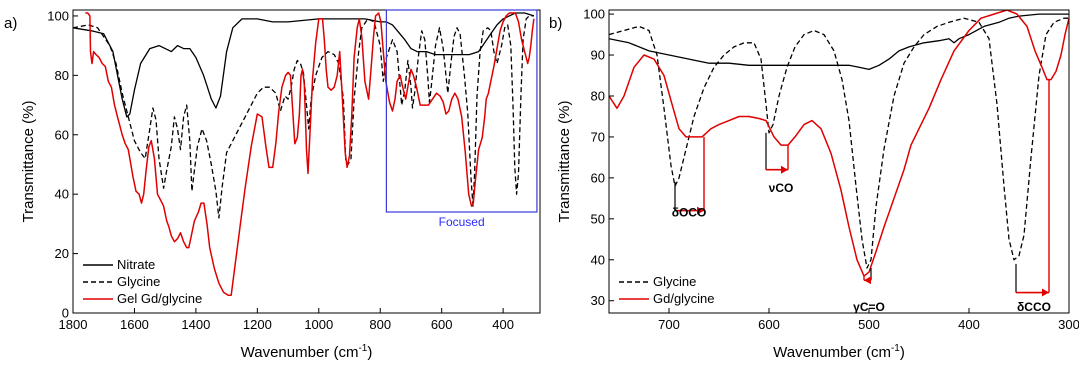  Describe the element at coordinates (598, 218) in the screenshot. I see `y-tick-label: 50` at that location.